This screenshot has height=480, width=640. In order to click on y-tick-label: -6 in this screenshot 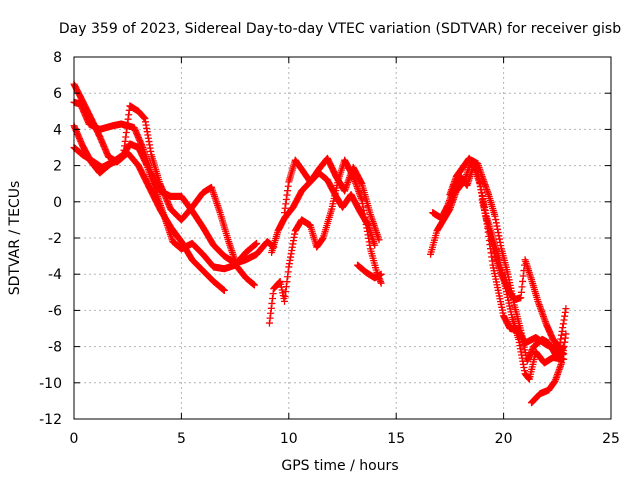, I will do `click(55, 311)`.